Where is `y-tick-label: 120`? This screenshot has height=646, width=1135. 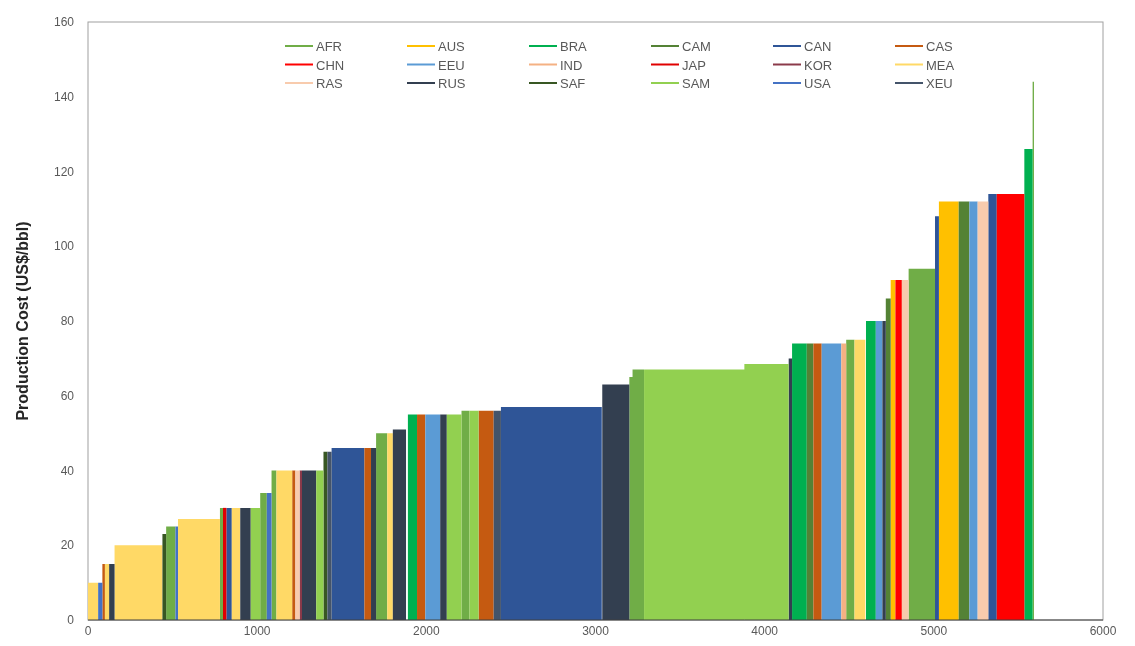 y-tick-label: 120 is located at coordinates (64, 171).